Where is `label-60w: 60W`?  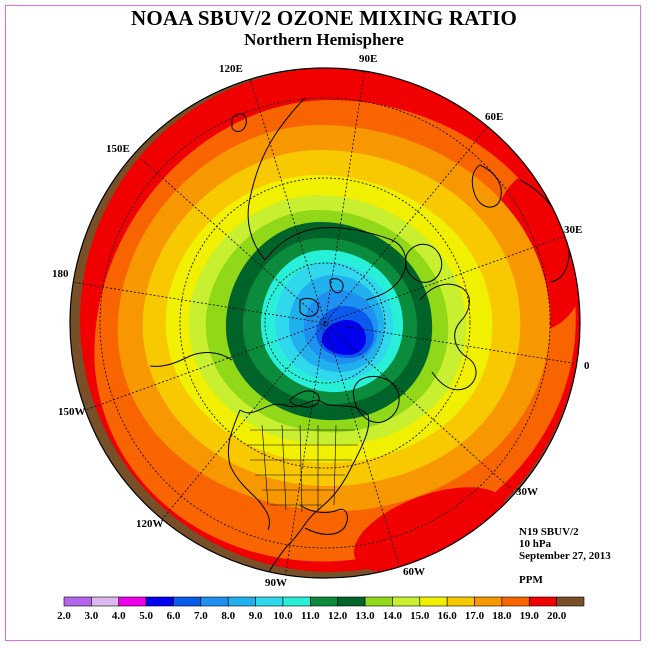
label-60w: 60W is located at coordinates (414, 572).